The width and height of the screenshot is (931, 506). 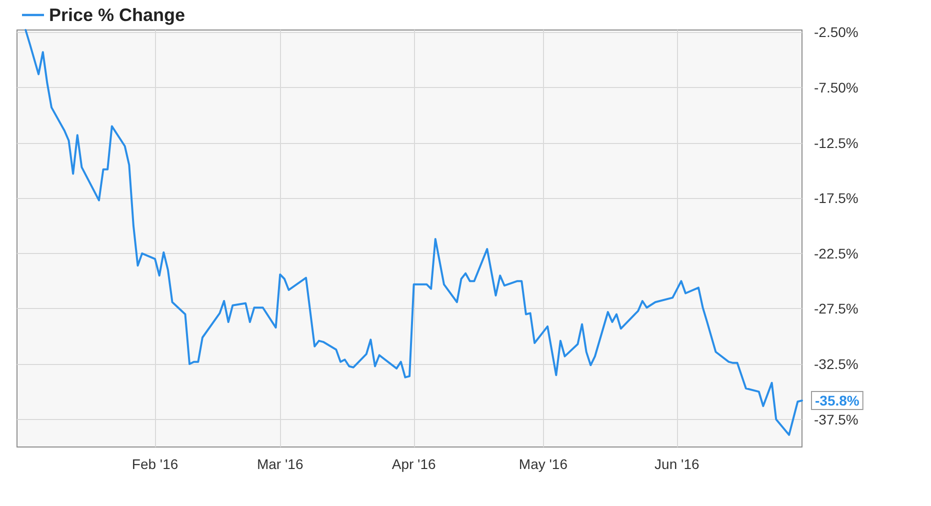 What do you see at coordinates (837, 400) in the screenshot?
I see `annotation: -35.8%` at bounding box center [837, 400].